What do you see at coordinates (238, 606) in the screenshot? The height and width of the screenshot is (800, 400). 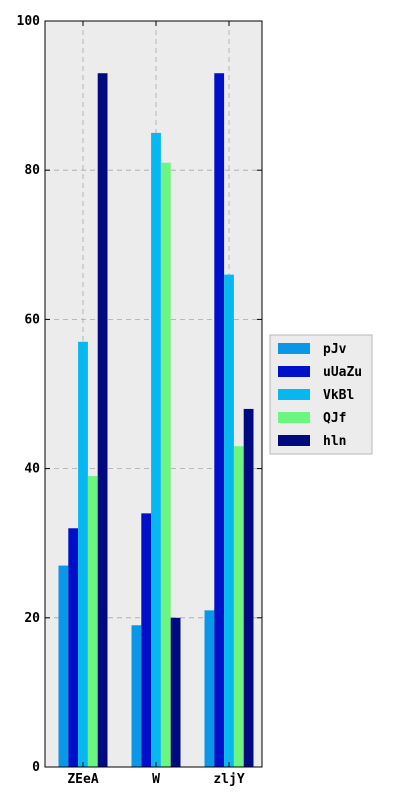 I see `bar-QJf-zljY` at bounding box center [238, 606].